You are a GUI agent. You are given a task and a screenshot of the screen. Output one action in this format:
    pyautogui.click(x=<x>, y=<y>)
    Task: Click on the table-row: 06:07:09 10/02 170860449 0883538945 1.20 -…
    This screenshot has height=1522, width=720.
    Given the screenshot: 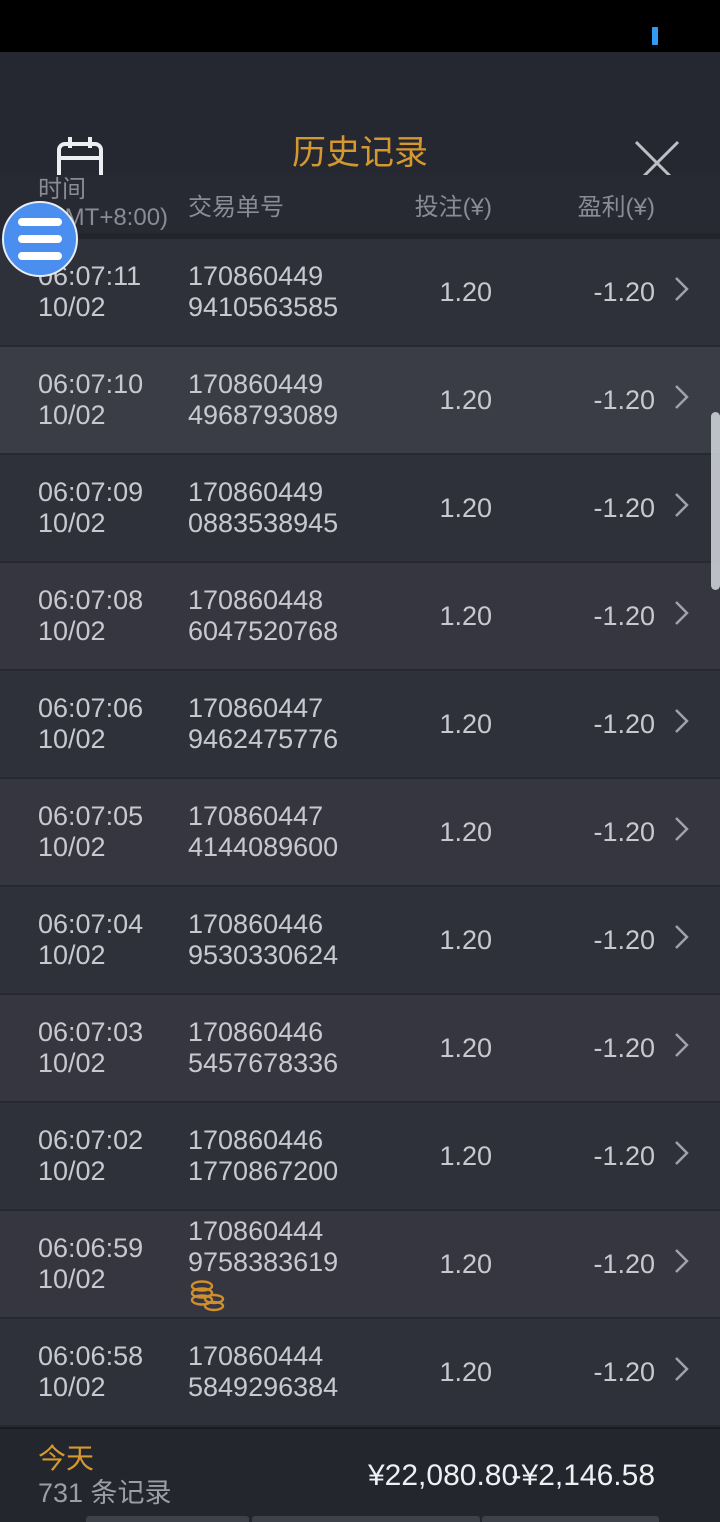 What is the action you would take?
    pyautogui.click(x=360, y=509)
    